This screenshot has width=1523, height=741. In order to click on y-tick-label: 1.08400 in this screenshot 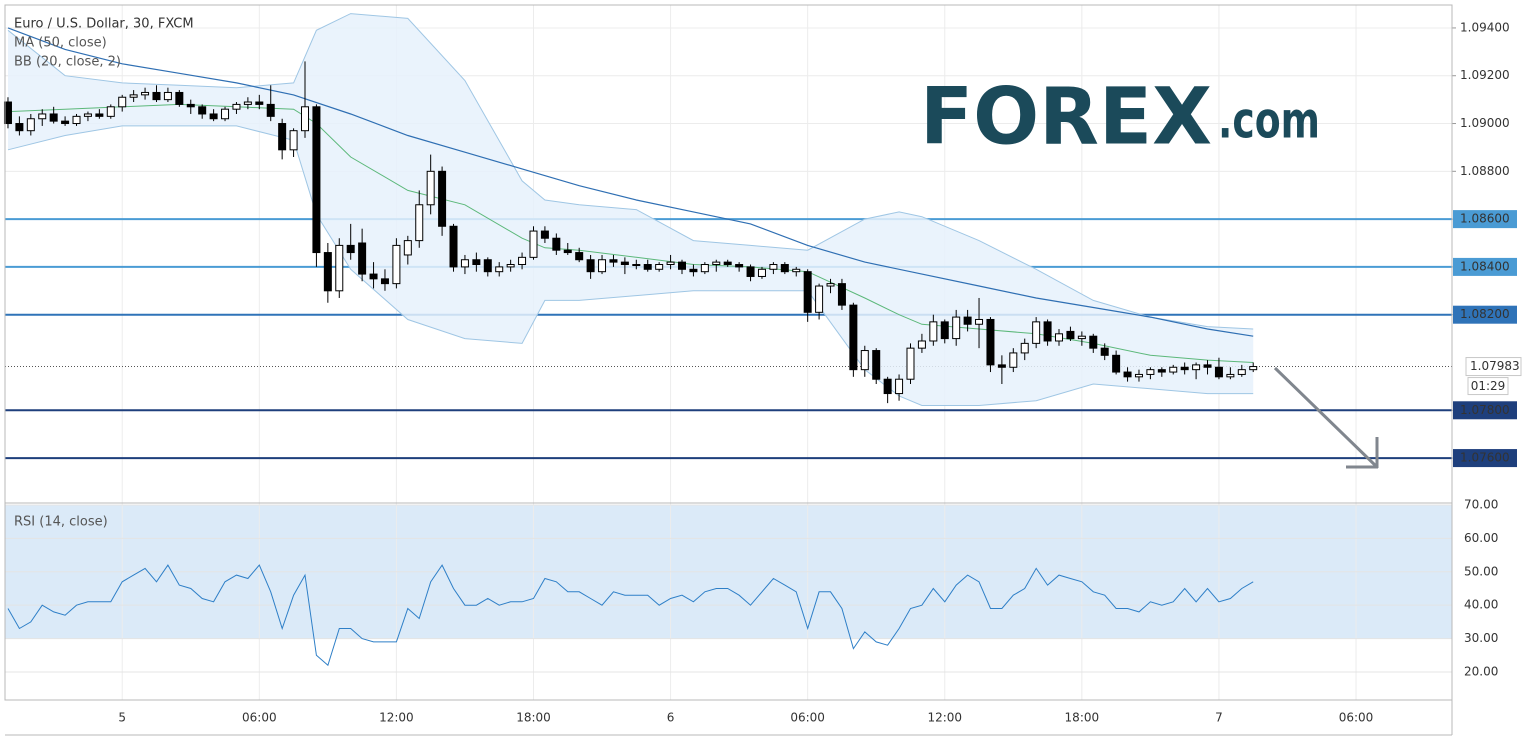, I will do `click(1485, 266)`.